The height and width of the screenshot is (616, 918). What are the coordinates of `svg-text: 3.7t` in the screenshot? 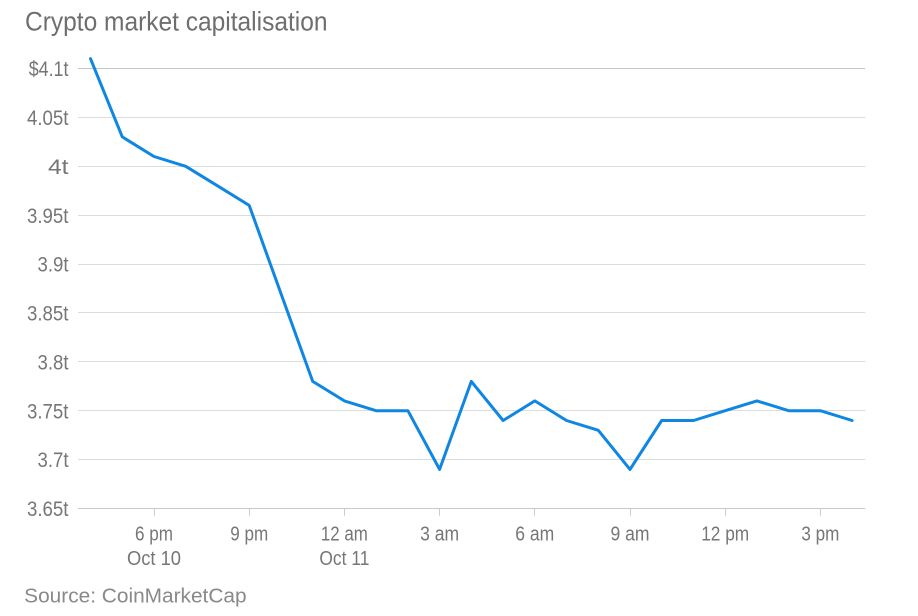 It's located at (53, 460).